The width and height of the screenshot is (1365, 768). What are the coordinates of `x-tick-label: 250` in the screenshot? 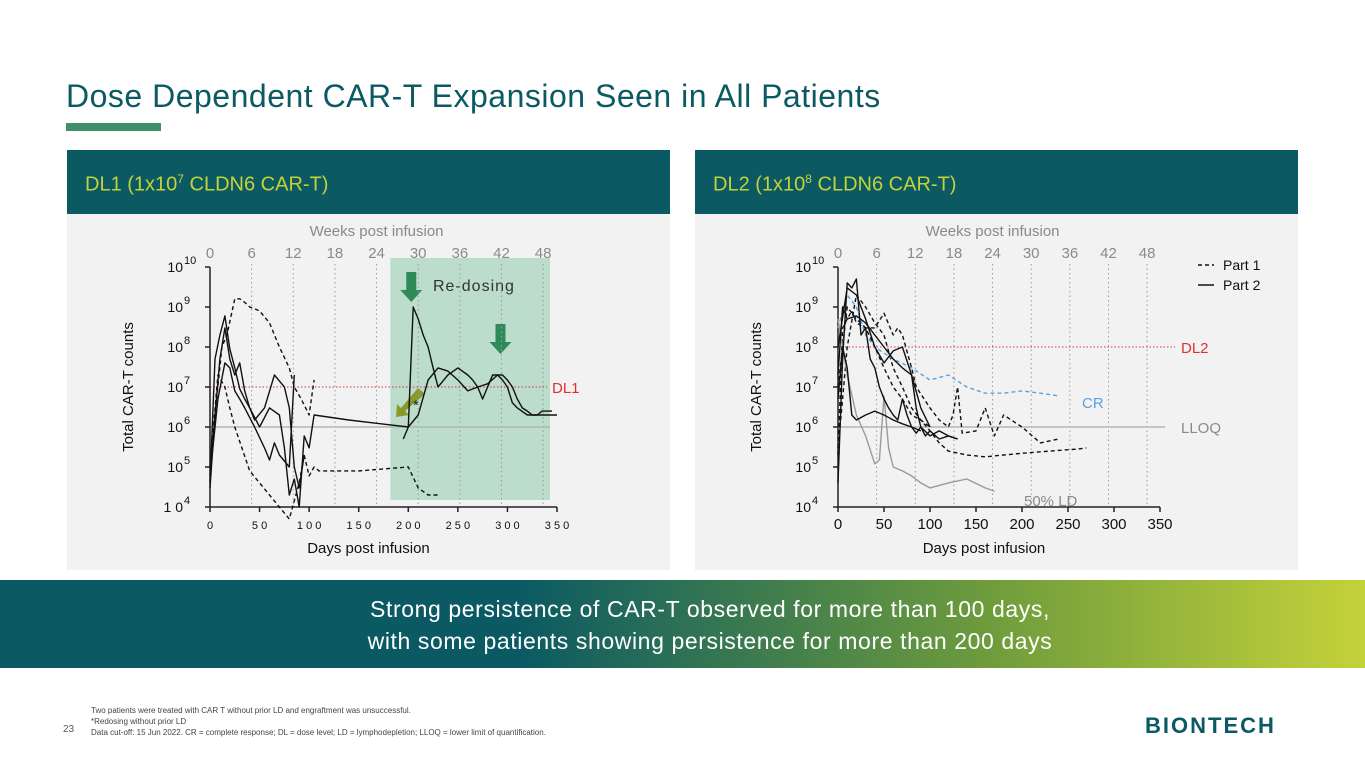 It's located at (1067, 524).